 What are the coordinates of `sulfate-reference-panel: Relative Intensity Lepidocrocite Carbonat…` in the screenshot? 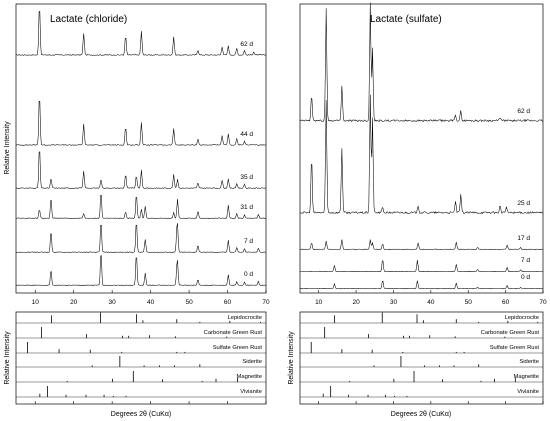 It's located at (416, 358).